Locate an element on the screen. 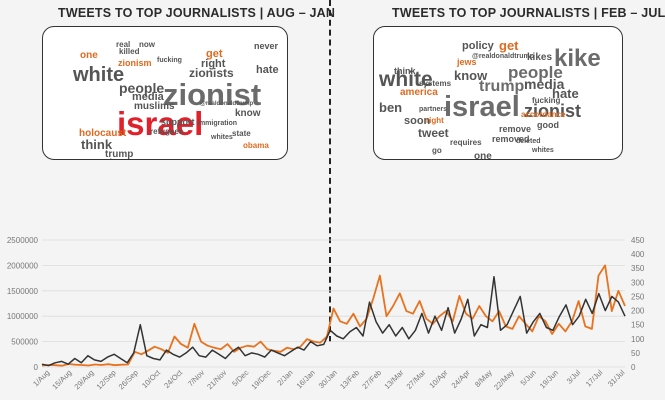 This screenshot has width=665, height=400. x-axis-tick-label: 7/Nov is located at coordinates (196, 378).